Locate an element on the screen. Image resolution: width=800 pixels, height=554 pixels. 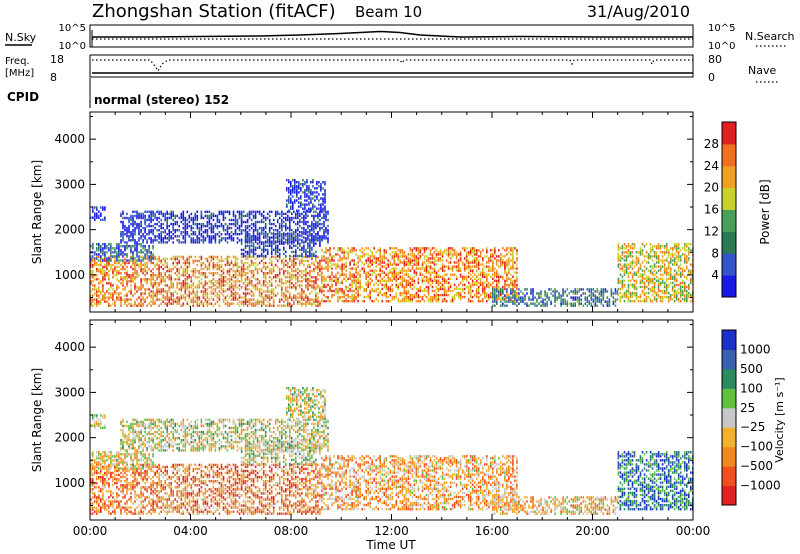
freq-label-line1: Freq. is located at coordinates (17, 61).